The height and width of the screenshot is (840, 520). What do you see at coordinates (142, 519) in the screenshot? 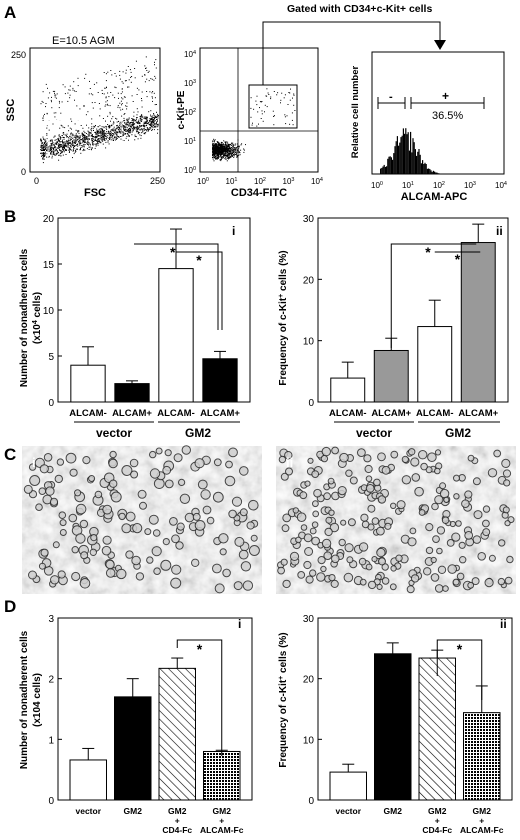
I see `micrograph-i: i` at bounding box center [142, 519].